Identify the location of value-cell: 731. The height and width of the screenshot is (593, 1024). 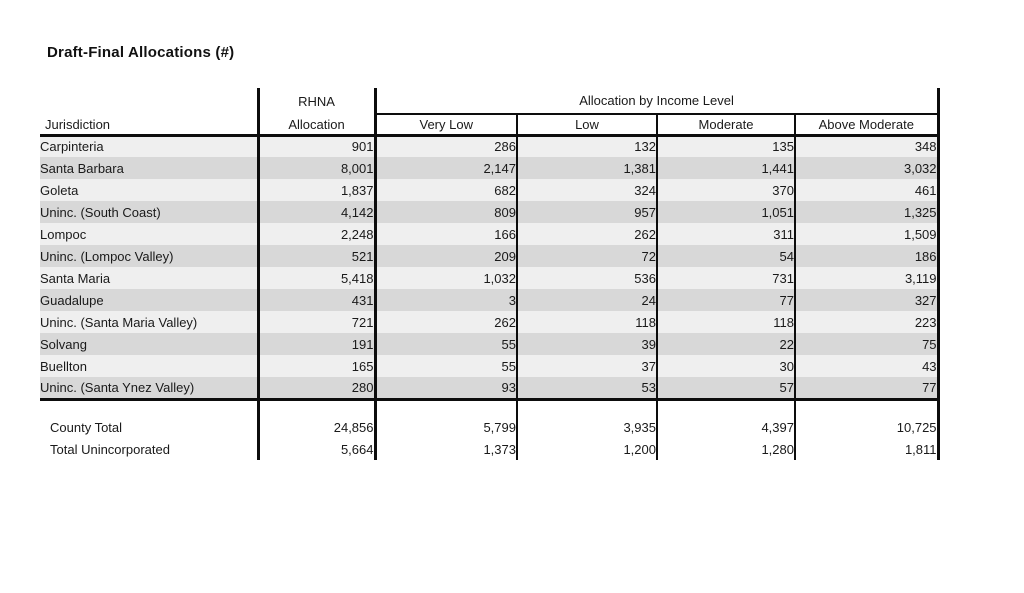
(725, 278).